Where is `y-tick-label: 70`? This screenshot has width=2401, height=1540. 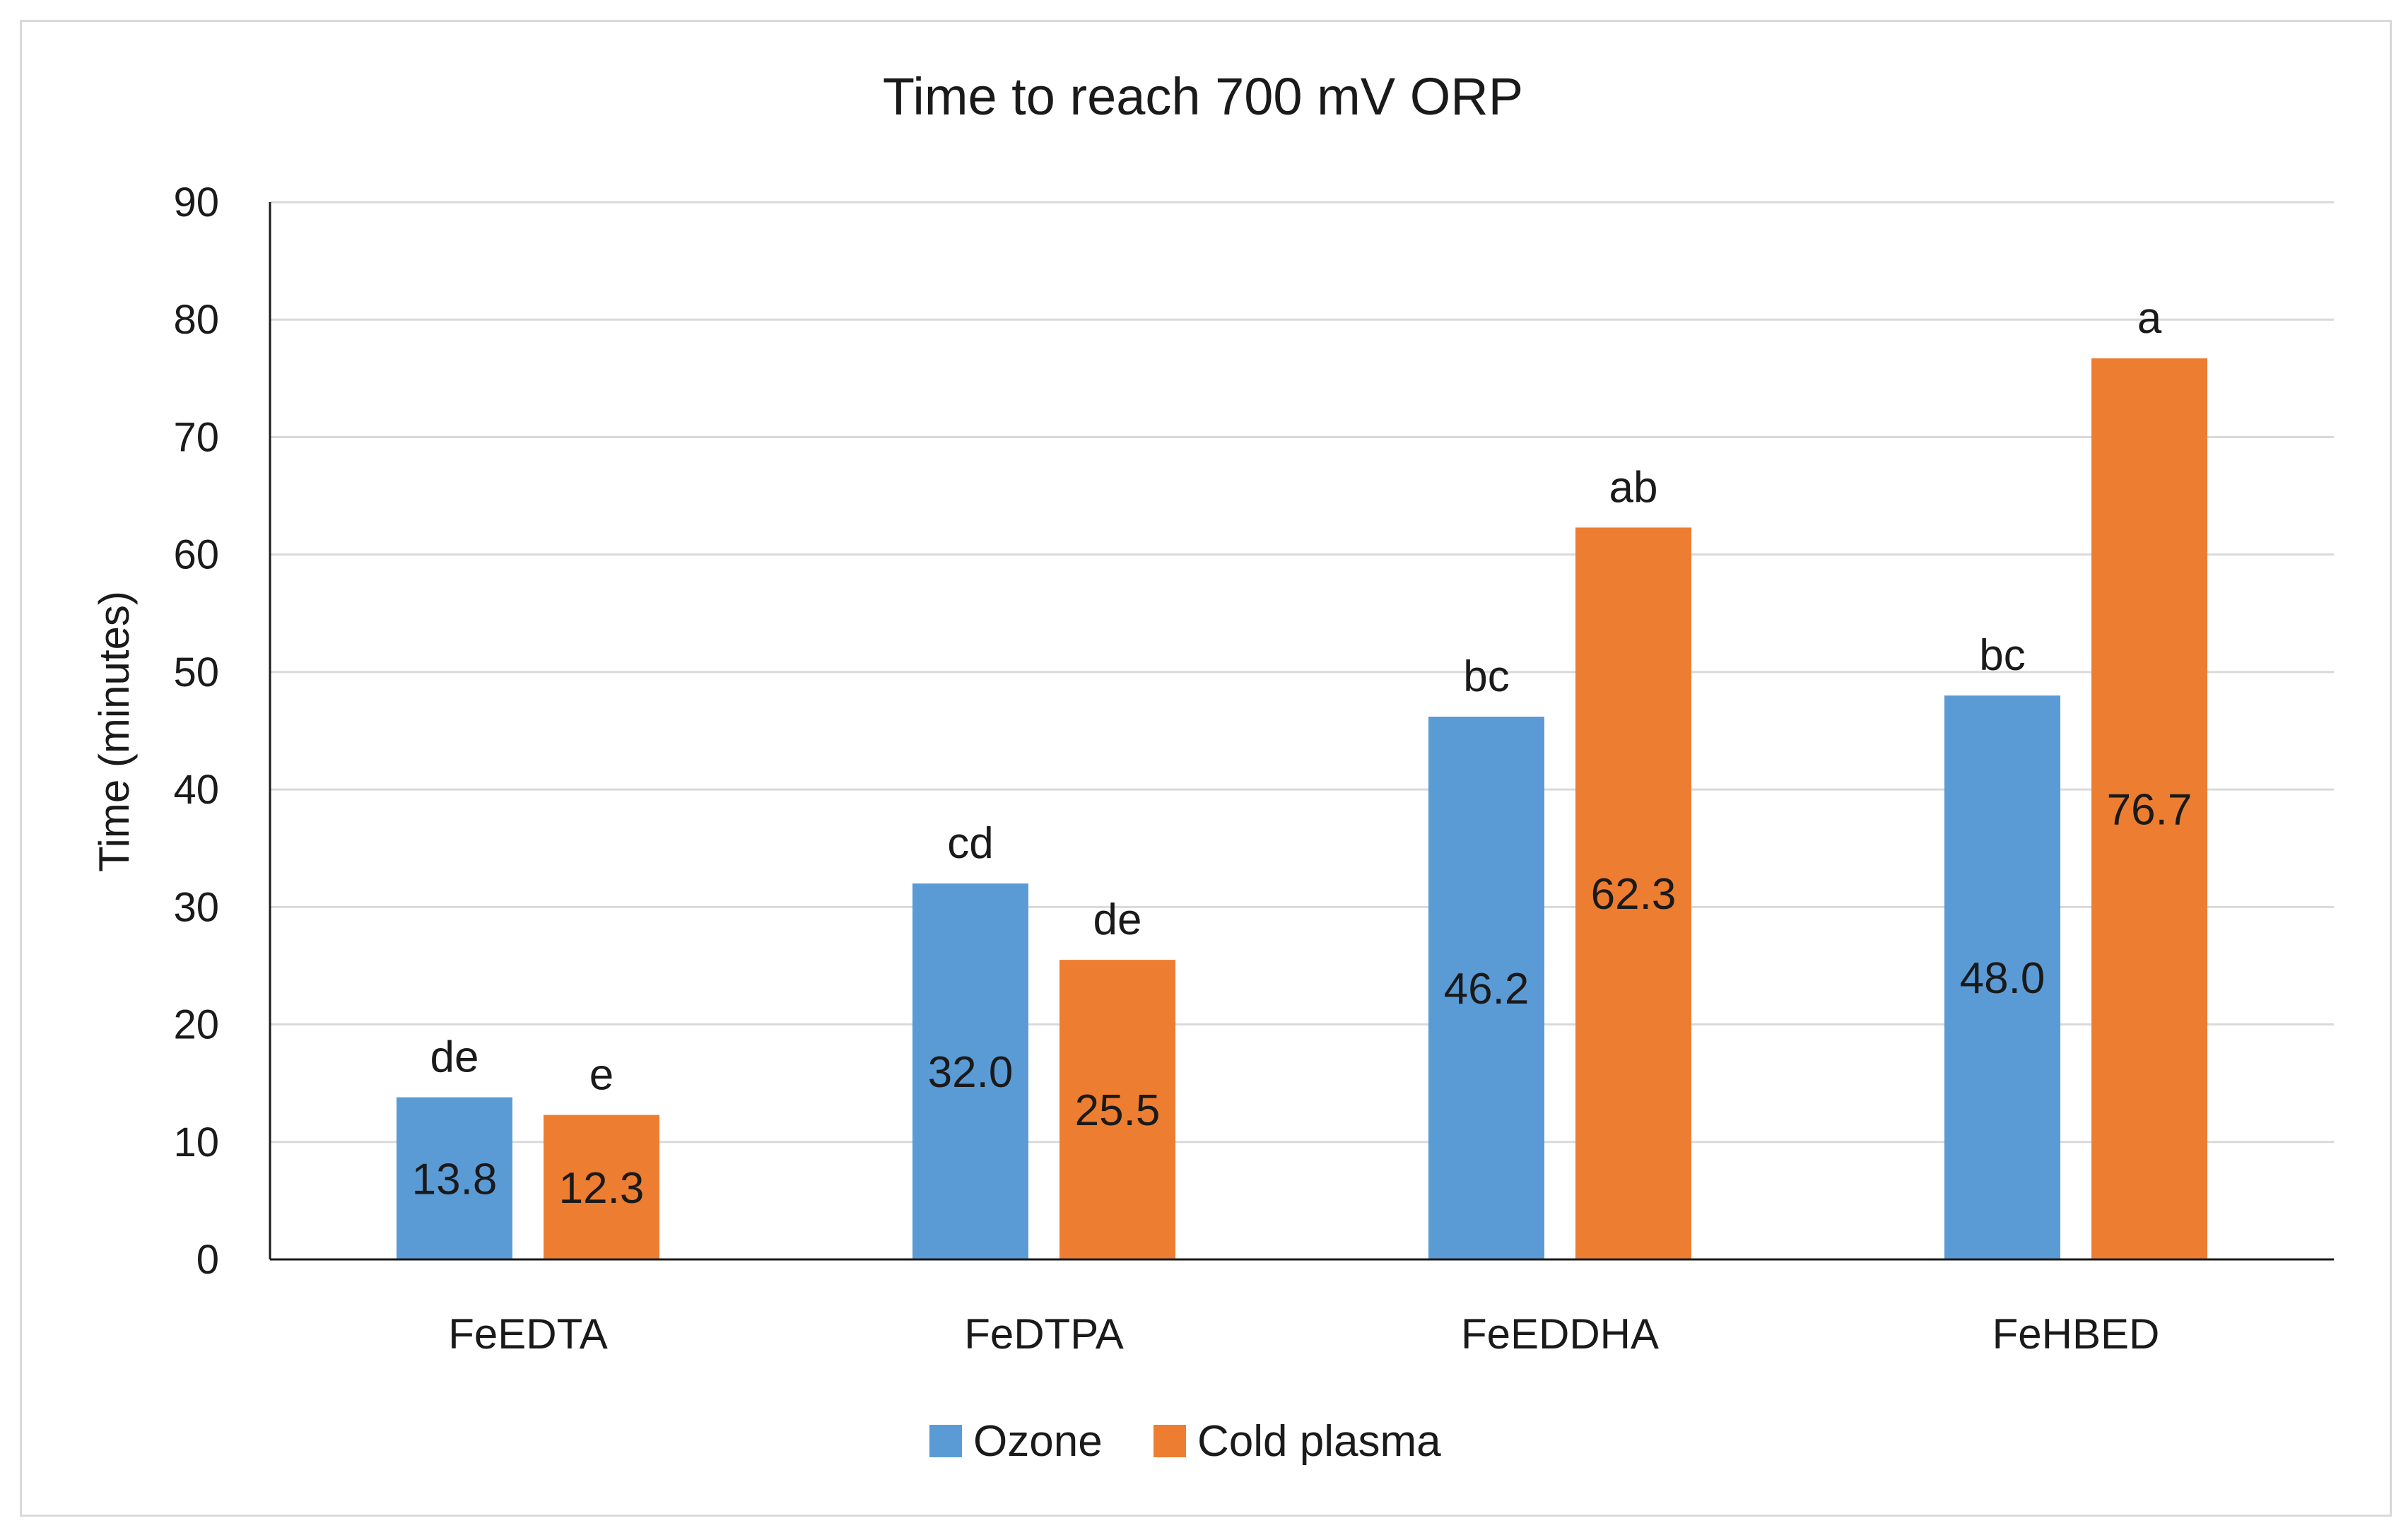 y-tick-label: 70 is located at coordinates (196, 437).